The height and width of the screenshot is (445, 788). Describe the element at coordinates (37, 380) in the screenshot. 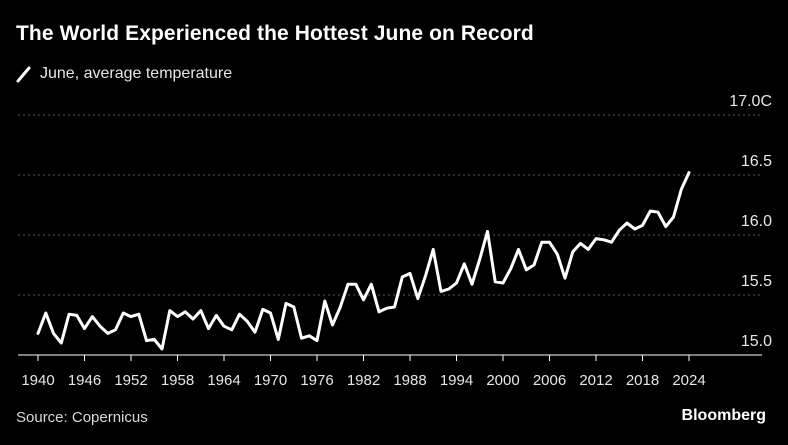

I see `x-tick-label: 1940` at that location.